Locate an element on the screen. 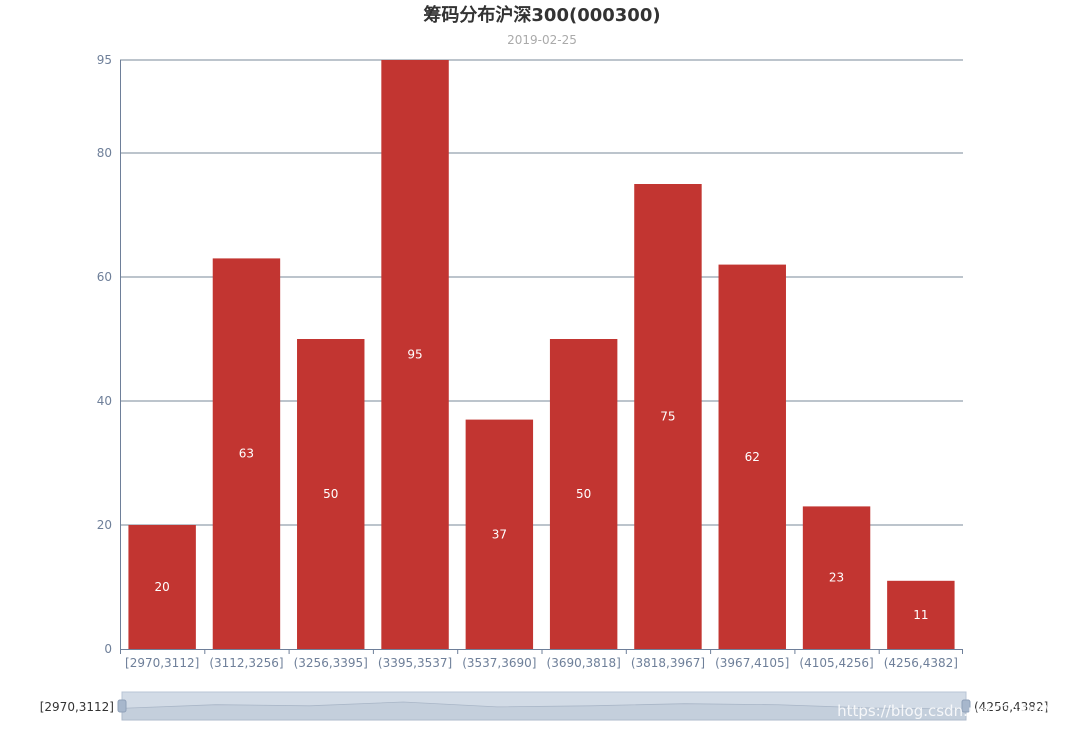 The height and width of the screenshot is (729, 1084). y-tick-label: 95 is located at coordinates (104, 60).